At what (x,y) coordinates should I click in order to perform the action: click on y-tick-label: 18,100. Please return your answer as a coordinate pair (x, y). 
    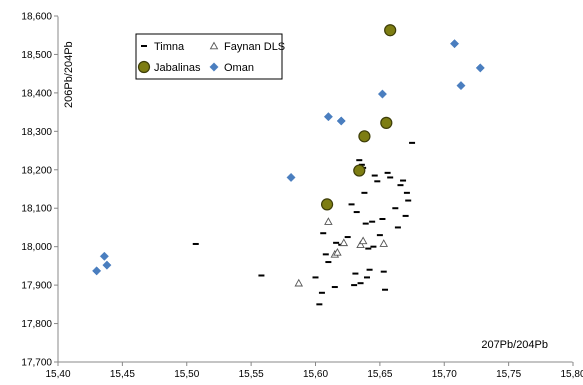
    Looking at the image, I should click on (36, 209).